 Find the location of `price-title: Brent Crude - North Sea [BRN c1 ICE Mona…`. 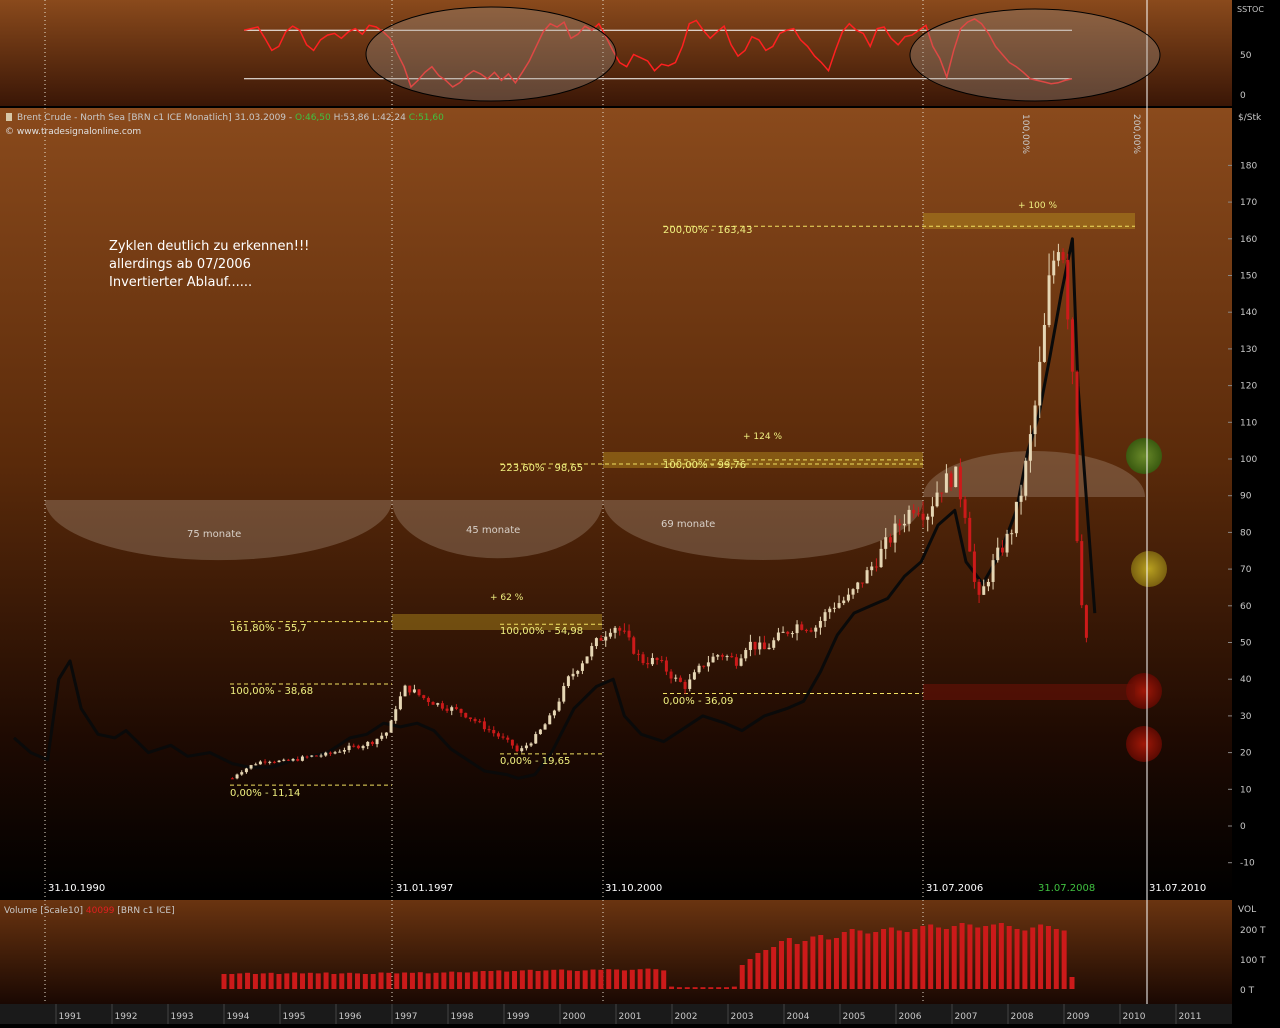

price-title: Brent Crude - North Sea [BRN c1 ICE Mona… is located at coordinates (230, 118).